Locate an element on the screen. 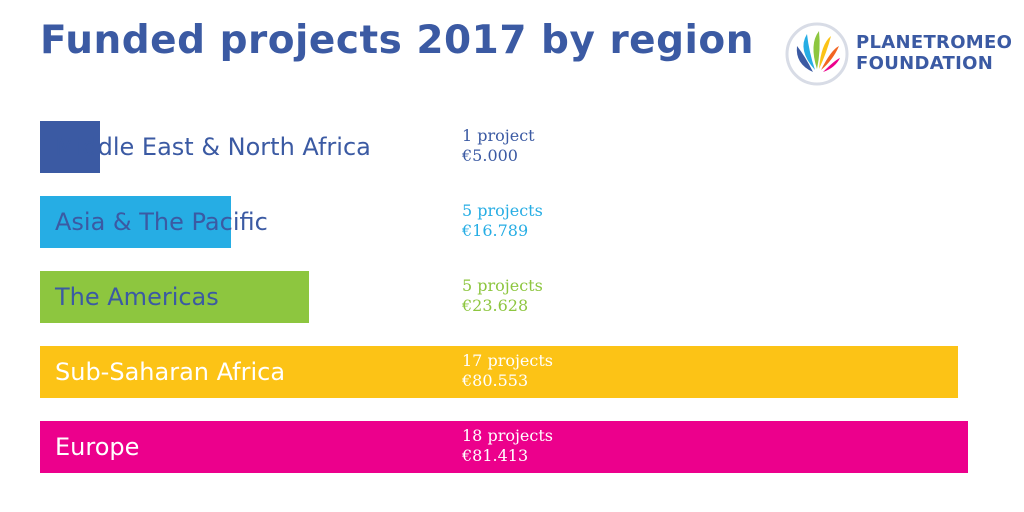  amount-label: €80.553 is located at coordinates (495, 380).